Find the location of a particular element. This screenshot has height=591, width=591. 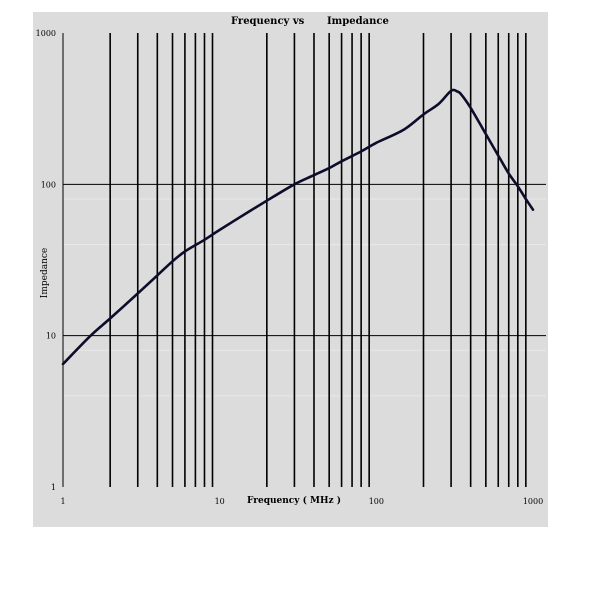

y-tick-label: 10 is located at coordinates (51, 336).